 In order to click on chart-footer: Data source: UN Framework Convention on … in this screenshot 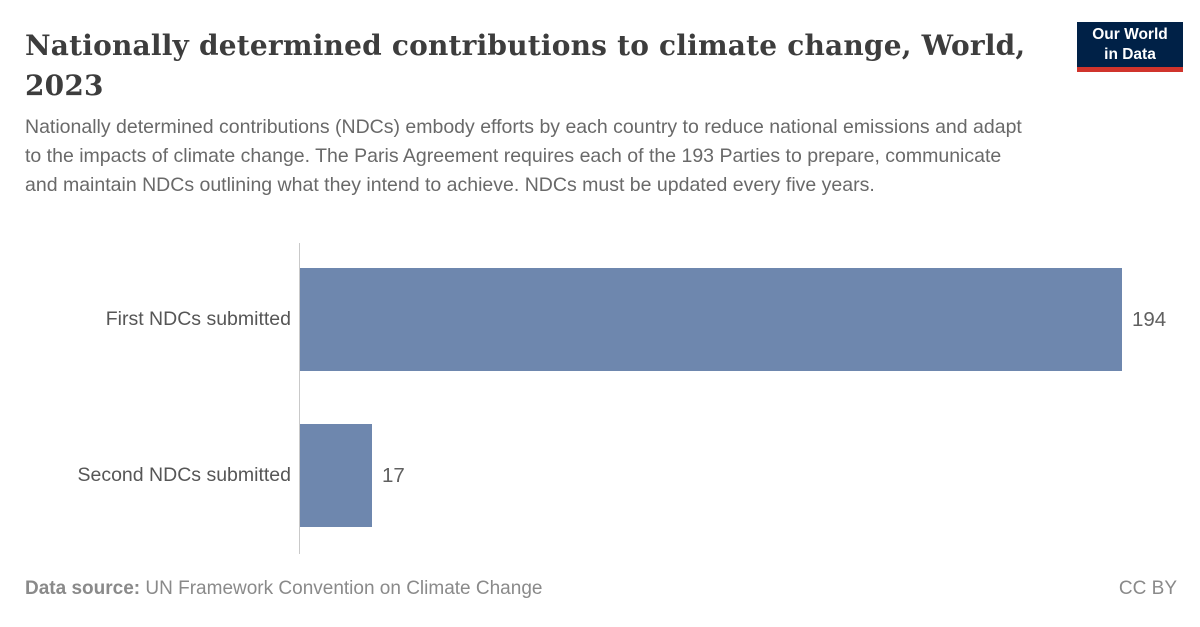, I will do `click(601, 589)`.